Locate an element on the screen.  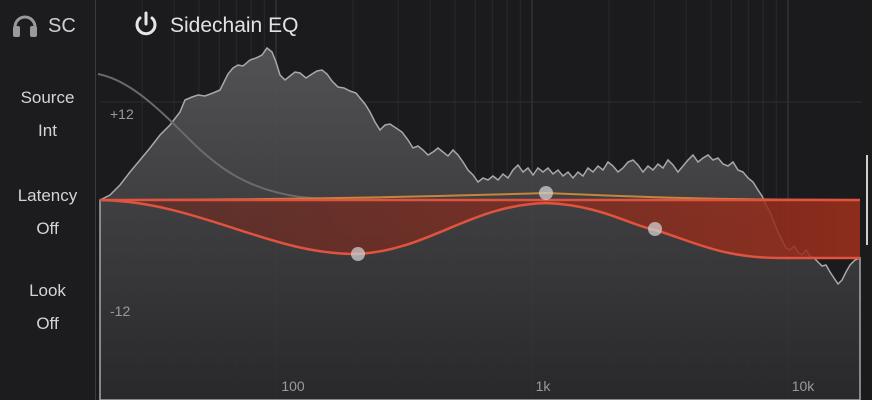
sidebar: SC Source Int Latency Off Look Off is located at coordinates (47, 200).